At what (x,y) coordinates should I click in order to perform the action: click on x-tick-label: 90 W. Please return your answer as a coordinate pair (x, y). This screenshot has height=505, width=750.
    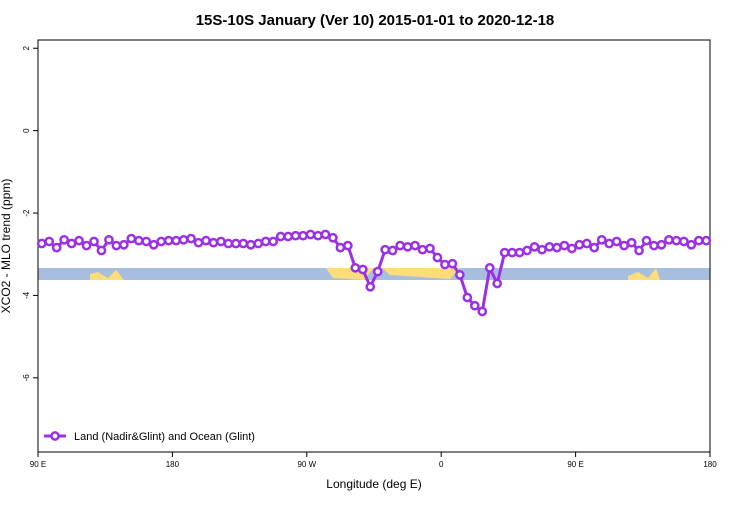
    Looking at the image, I should click on (306, 464).